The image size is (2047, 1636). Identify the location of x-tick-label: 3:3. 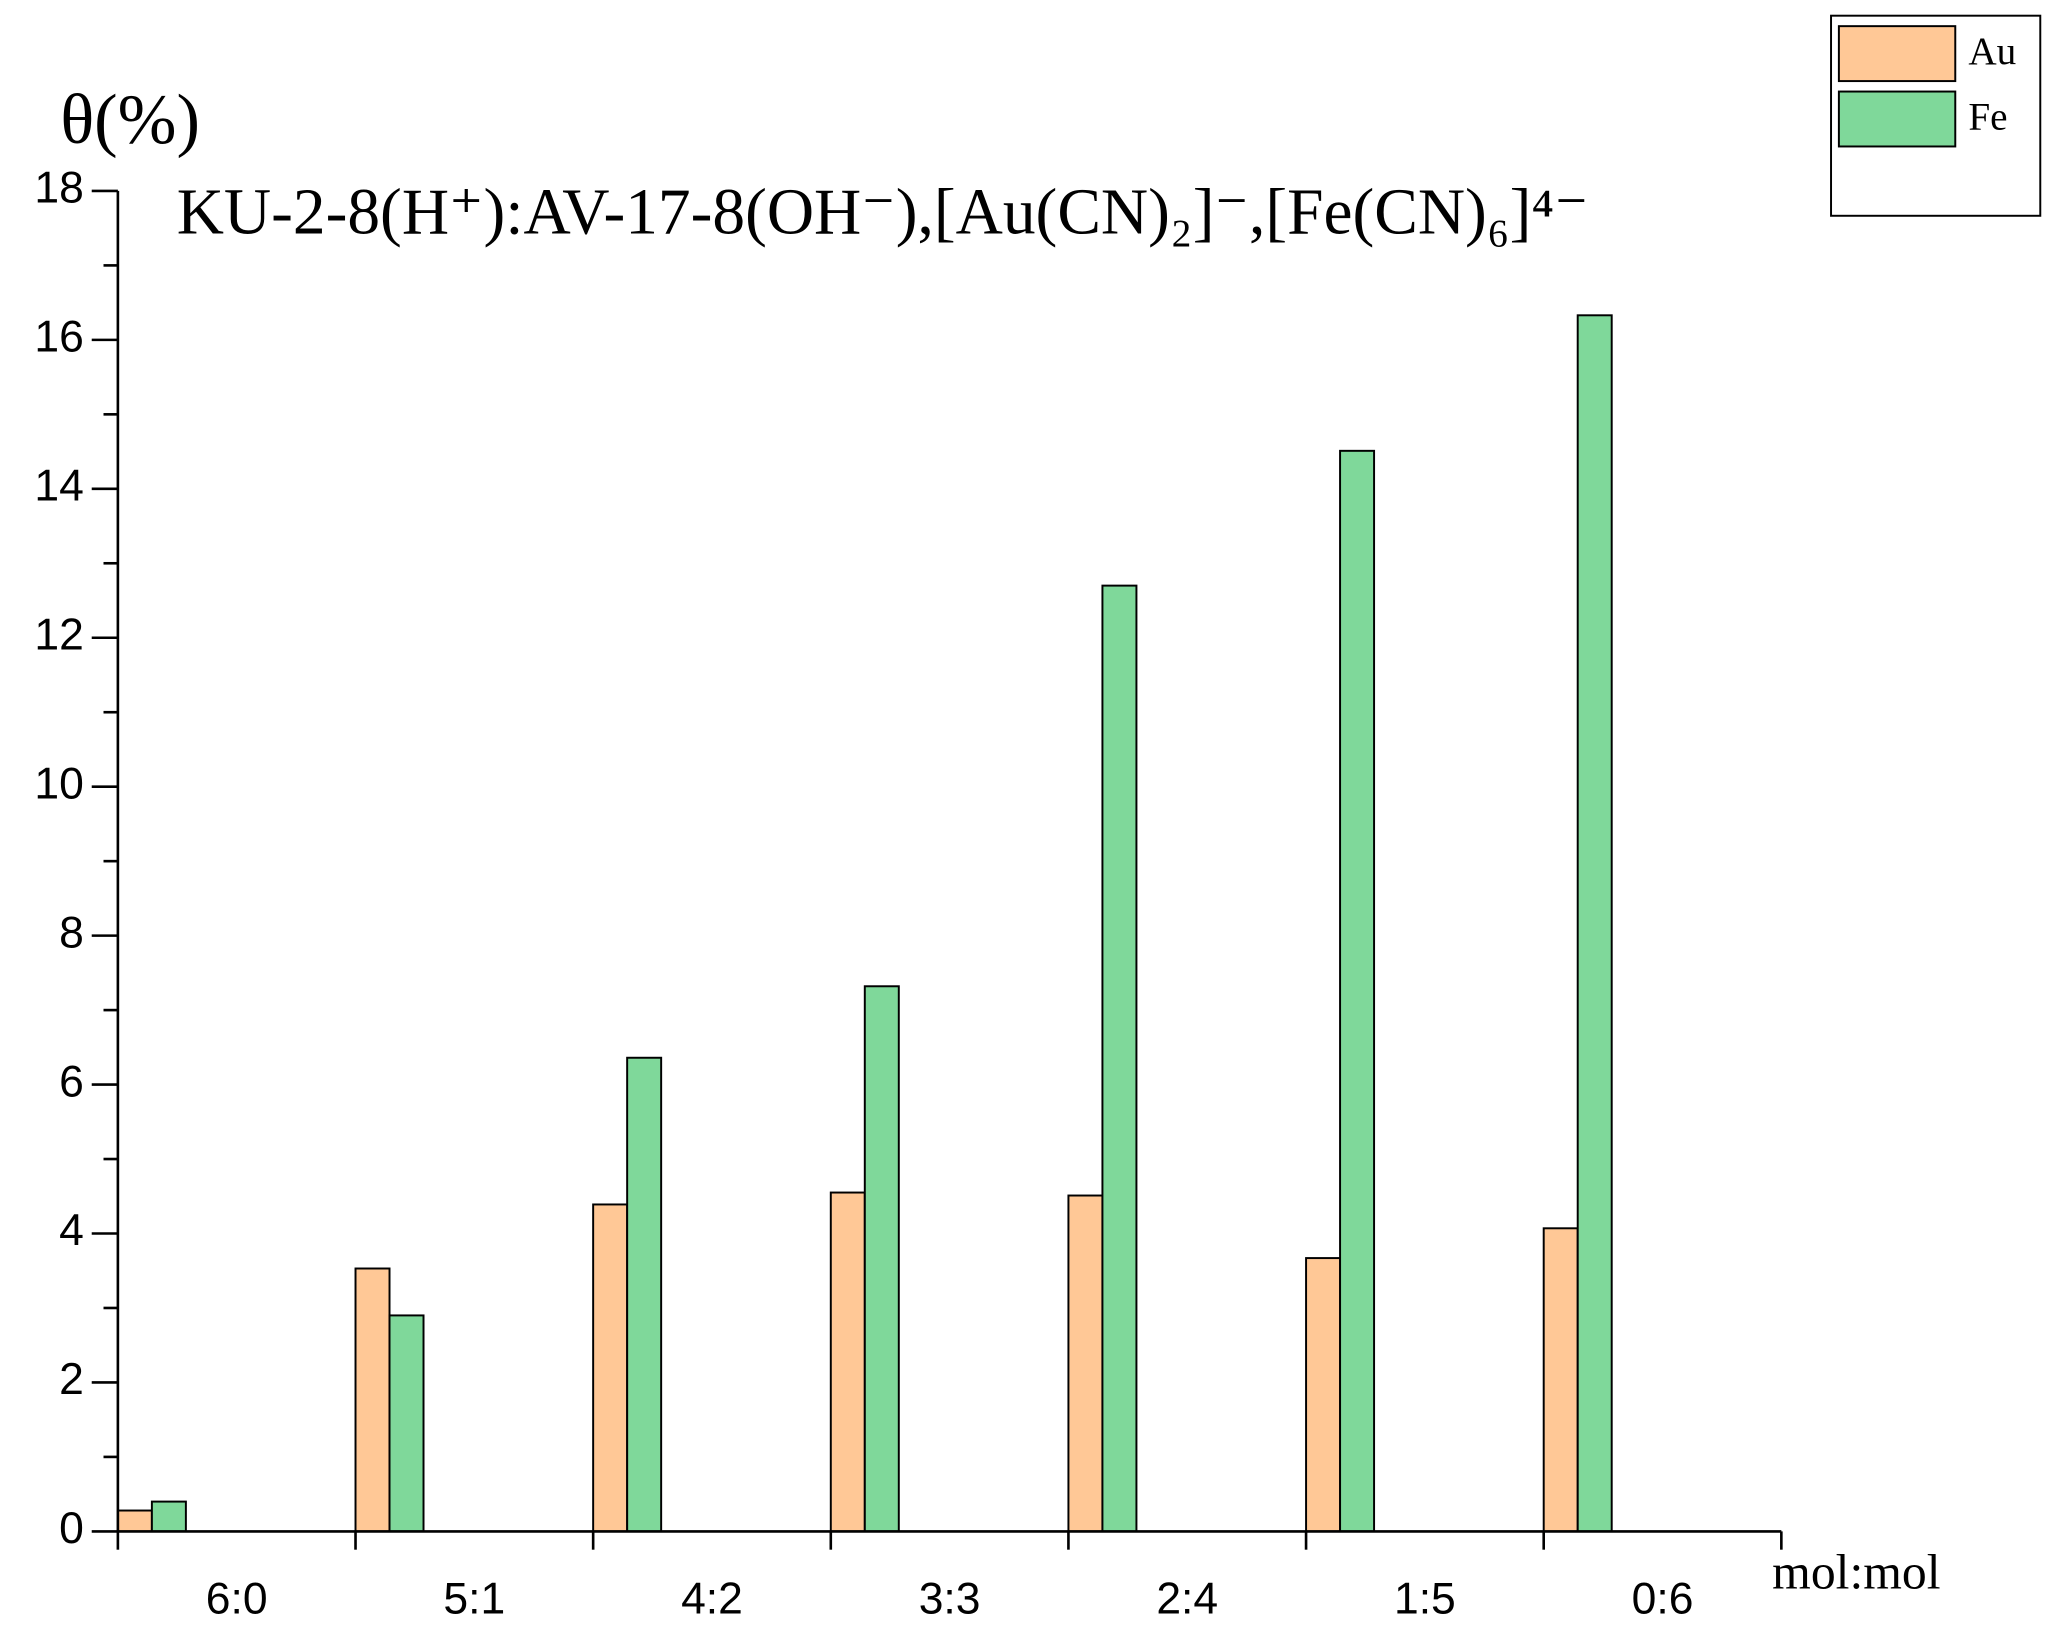
(950, 1599).